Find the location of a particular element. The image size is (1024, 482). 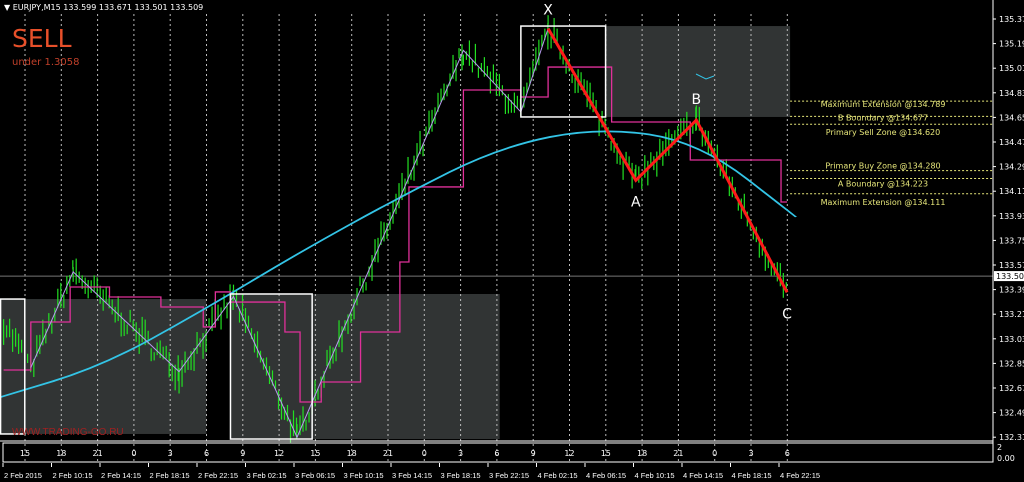

y-tick-label: 135.015 is located at coordinates (1011, 68).